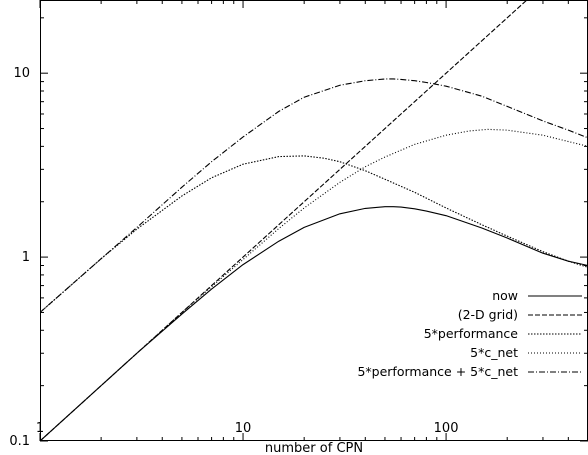 The image size is (588, 455). What do you see at coordinates (243, 428) in the screenshot?
I see `x-tick-label: 10` at bounding box center [243, 428].